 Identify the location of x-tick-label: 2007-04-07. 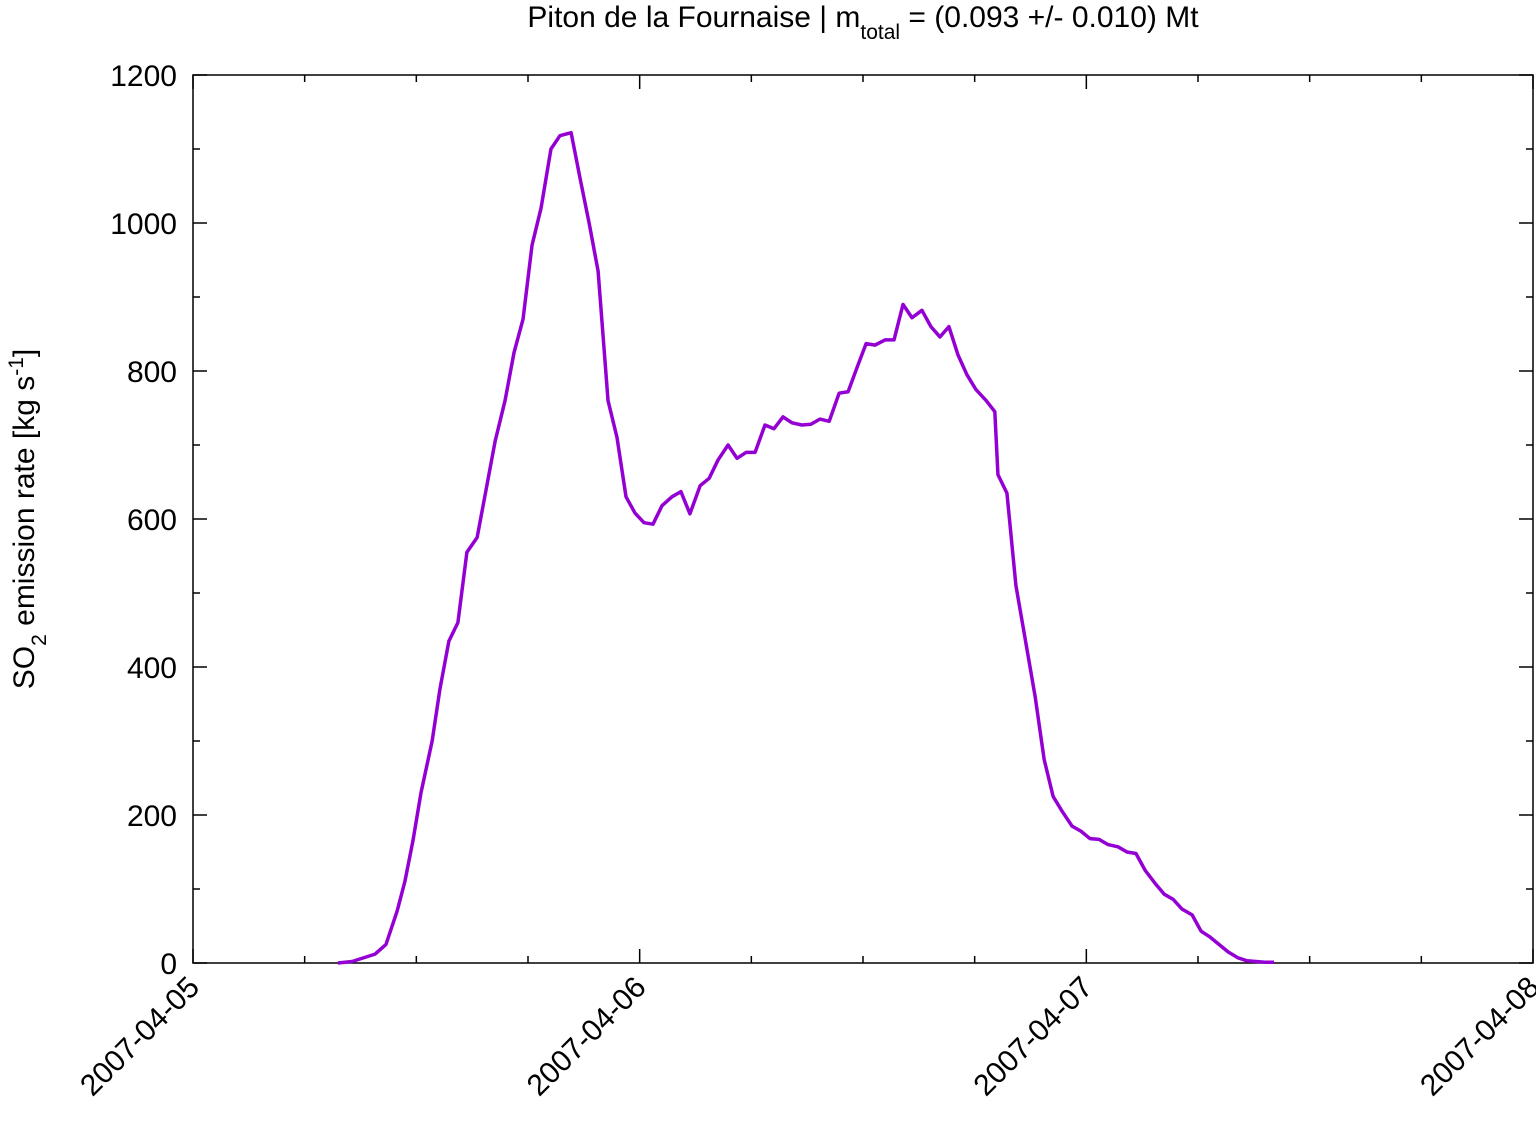
(1033, 1037).